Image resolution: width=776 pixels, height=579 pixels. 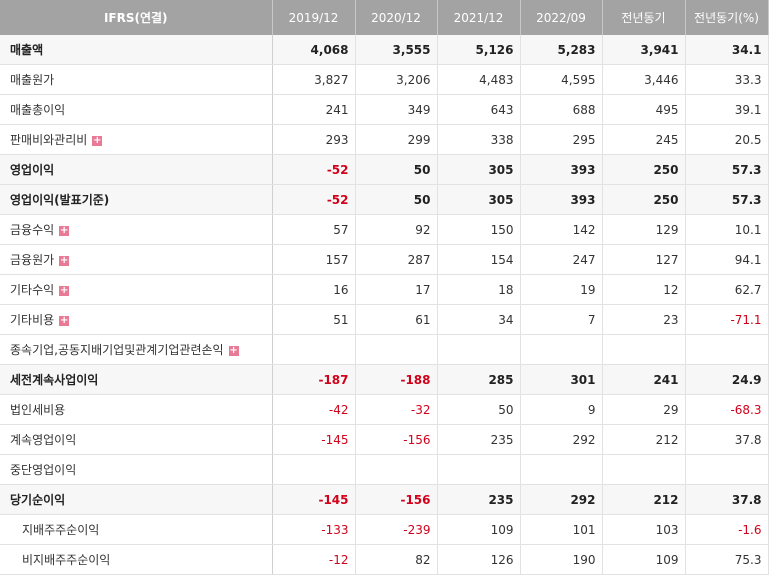 What do you see at coordinates (314, 529) in the screenshot?
I see `value-cell: -133` at bounding box center [314, 529].